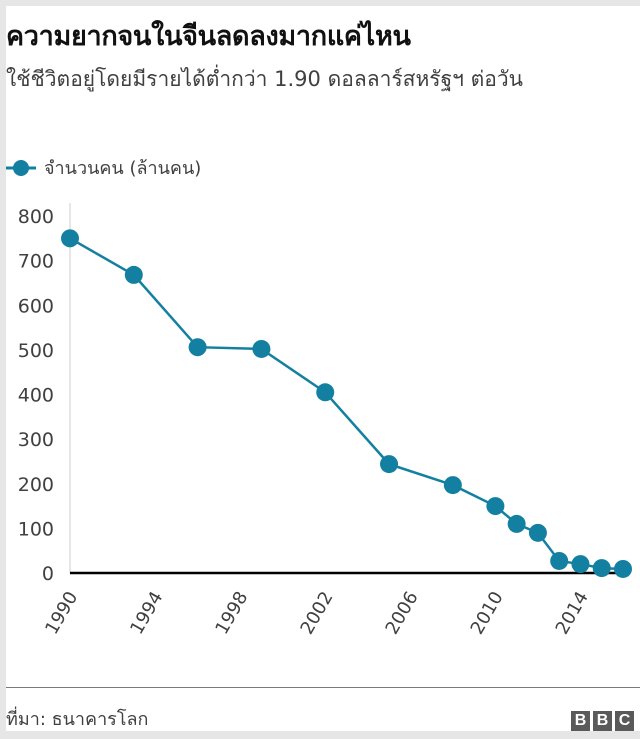  I want to click on y-tick-label: 400, so click(36, 396).